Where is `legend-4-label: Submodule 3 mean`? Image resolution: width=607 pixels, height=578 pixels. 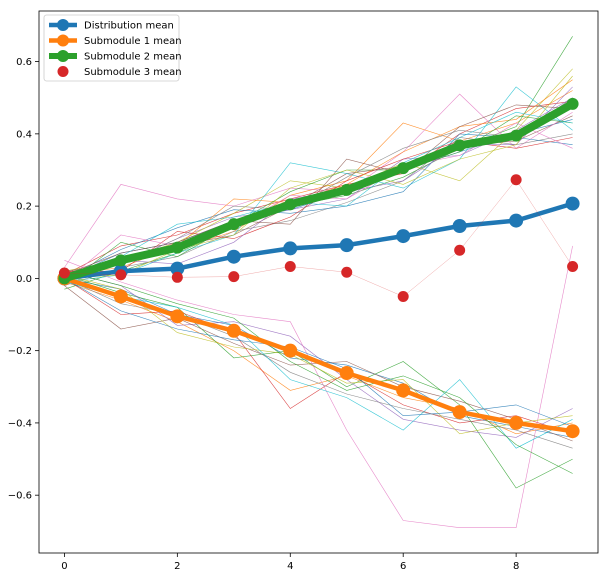 legend-4-label: Submodule 3 mean is located at coordinates (133, 72).